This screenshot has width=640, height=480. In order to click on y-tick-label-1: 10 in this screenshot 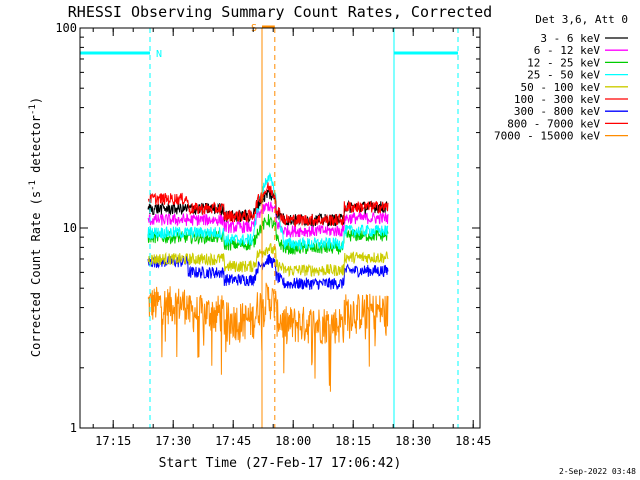, I will do `click(70, 228)`.